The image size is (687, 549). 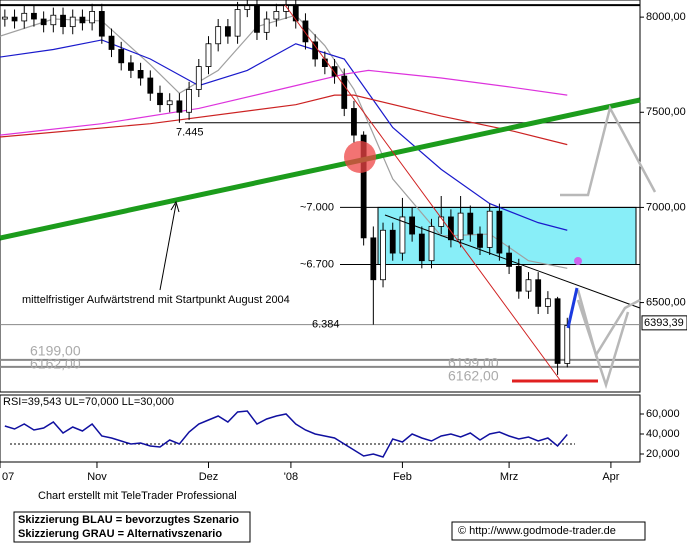 What do you see at coordinates (666, 207) in the screenshot?
I see `y-tick-label: 7000,00` at bounding box center [666, 207].